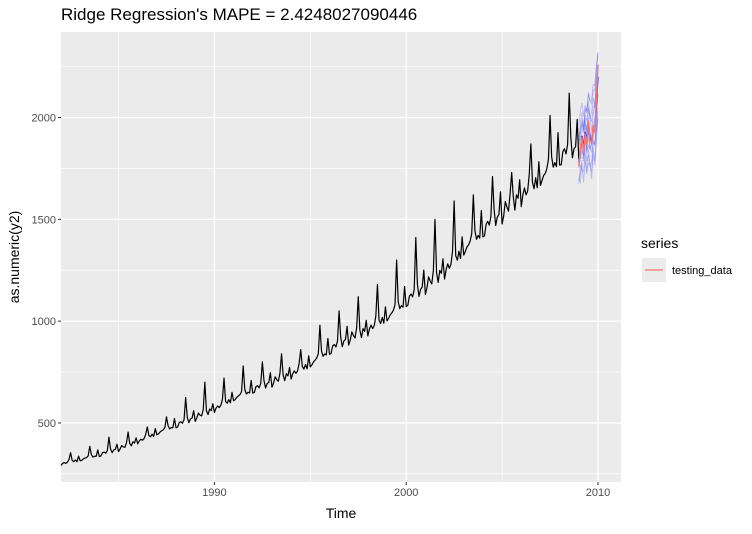 The image size is (752, 534). What do you see at coordinates (44, 220) in the screenshot?
I see `y-tick-label: 1500` at bounding box center [44, 220].